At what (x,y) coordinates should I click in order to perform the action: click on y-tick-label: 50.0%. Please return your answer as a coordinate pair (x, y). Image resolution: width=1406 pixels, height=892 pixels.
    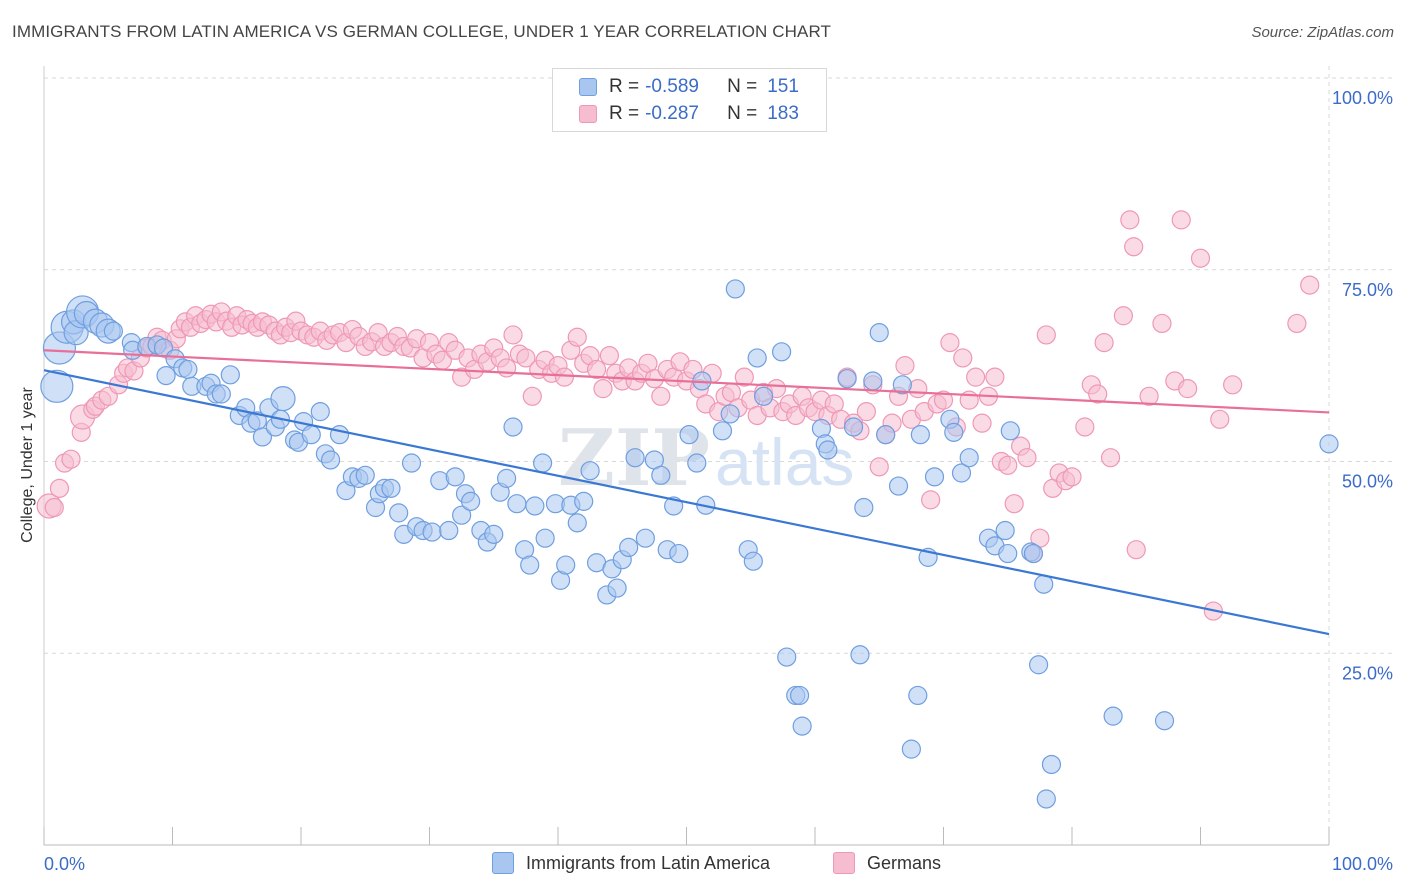
    Looking at the image, I should click on (1367, 482).